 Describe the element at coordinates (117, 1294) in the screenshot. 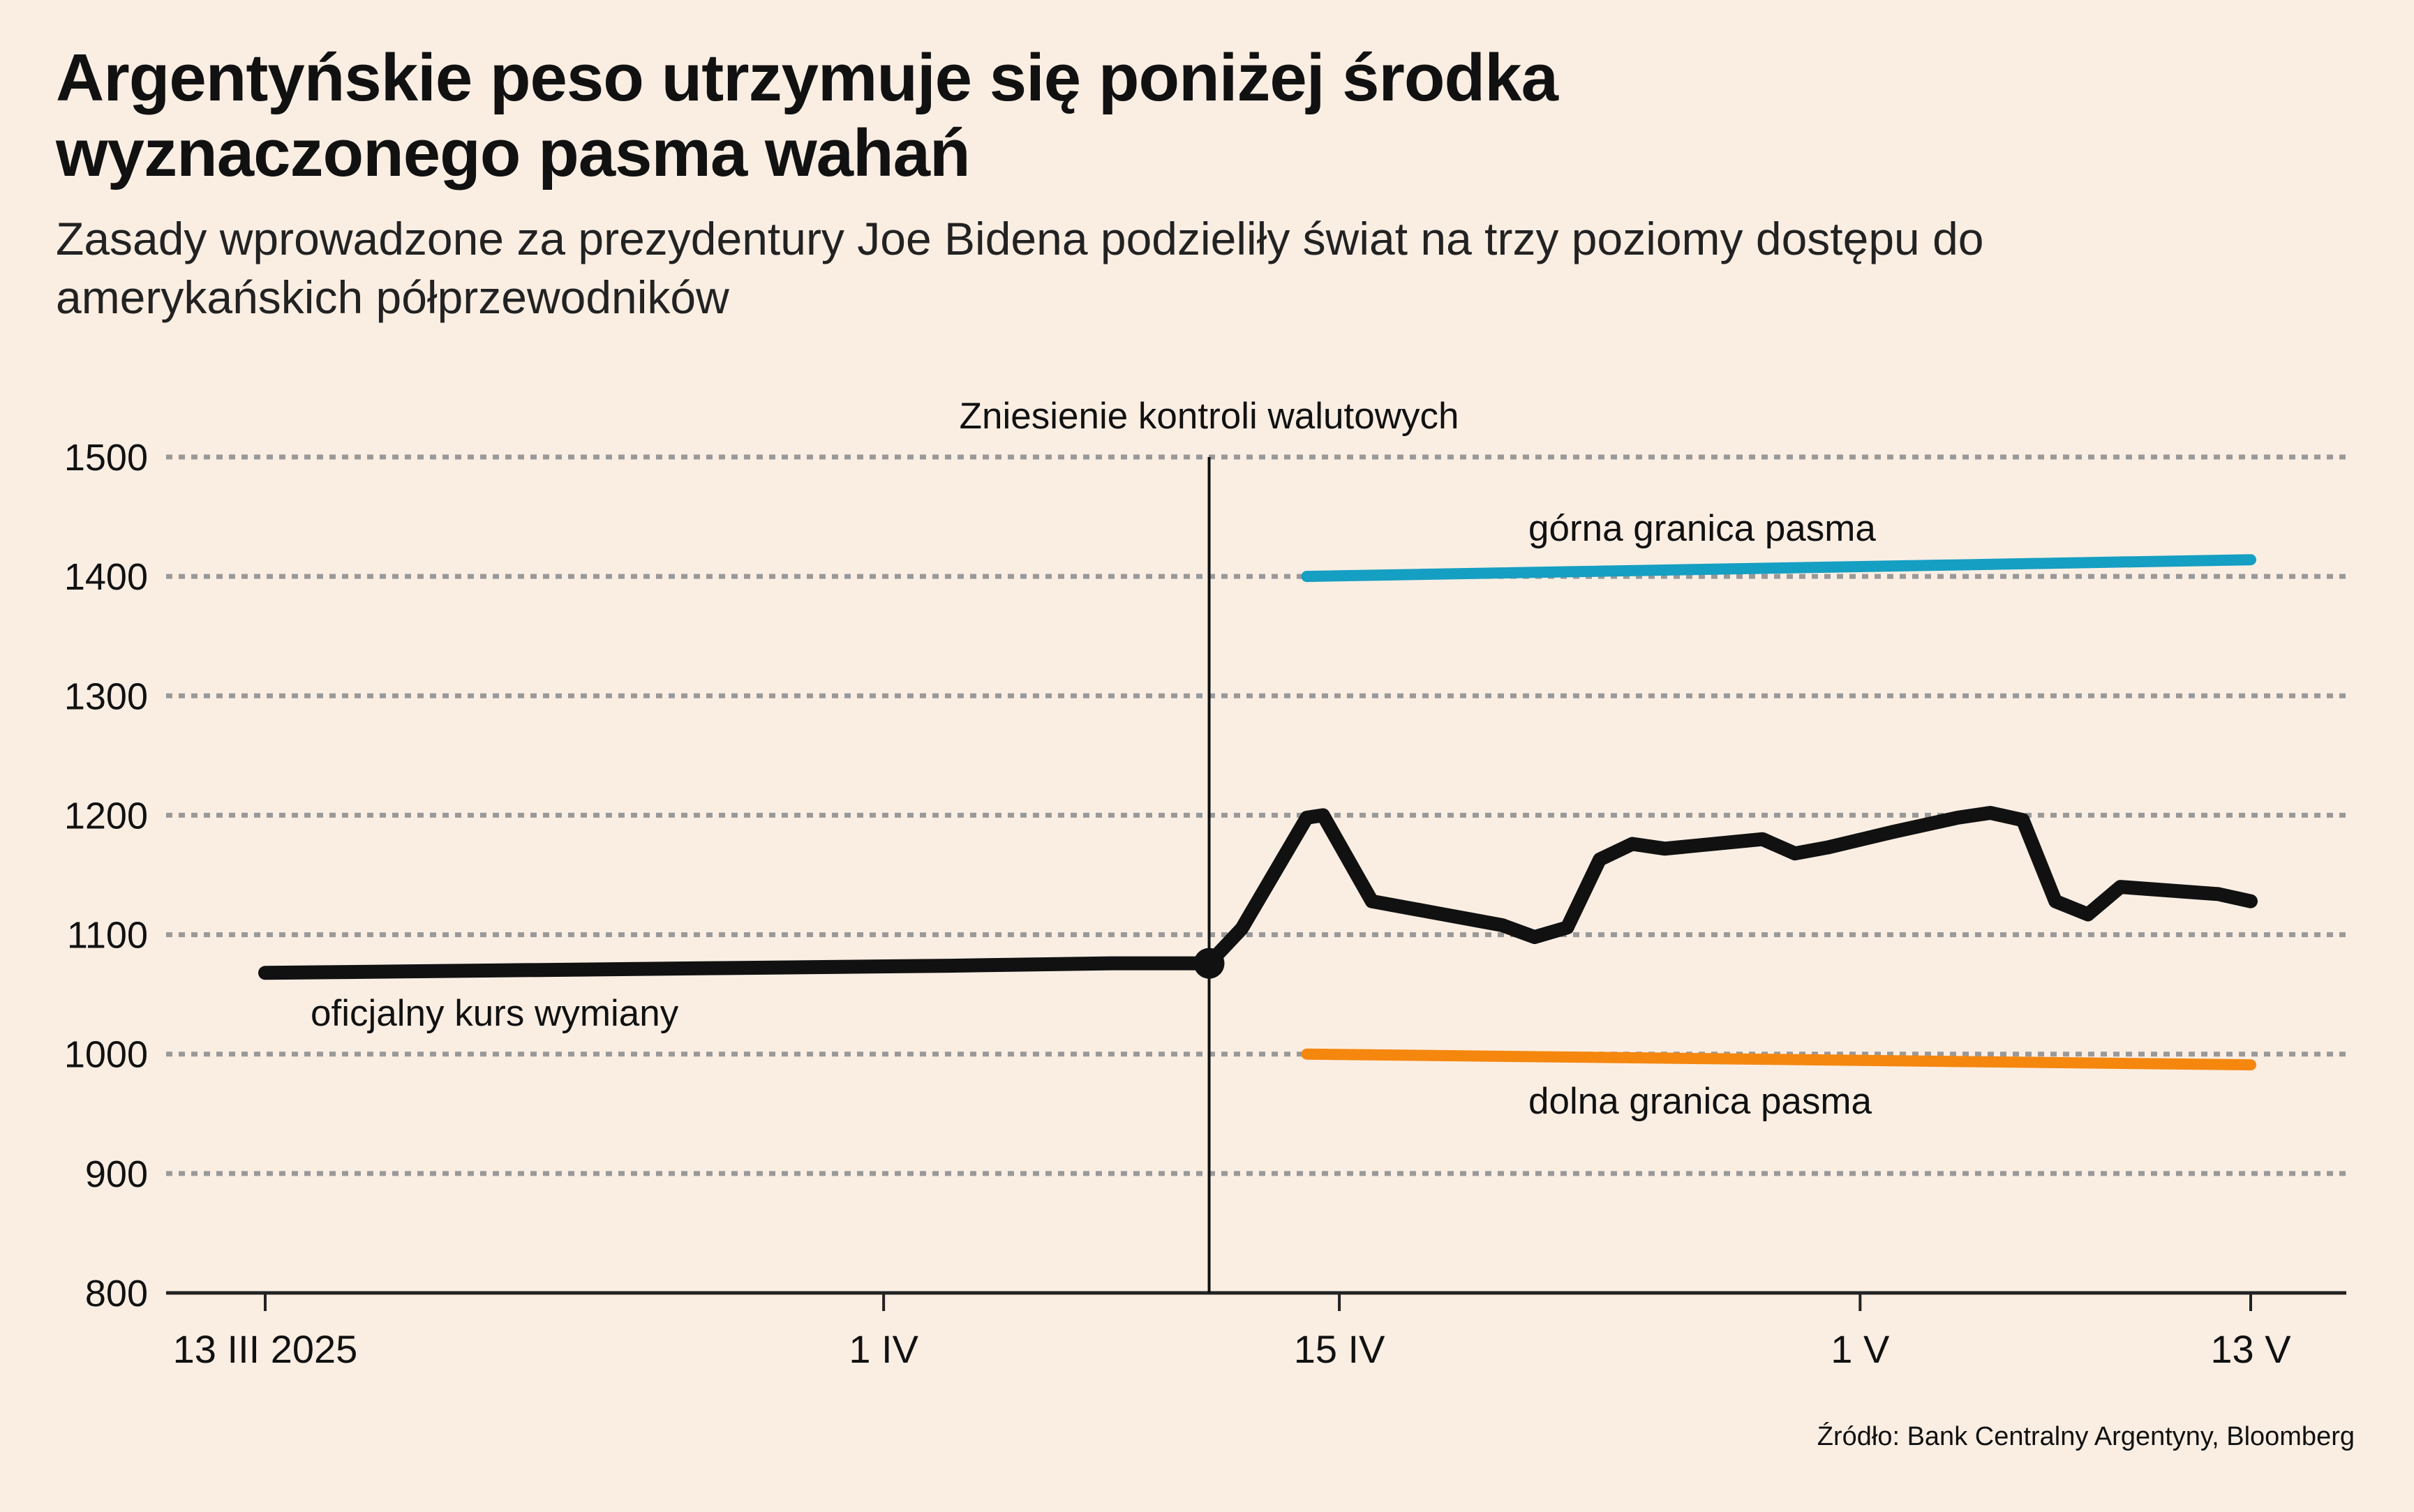

I see `y-tick-label-800: 800` at that location.